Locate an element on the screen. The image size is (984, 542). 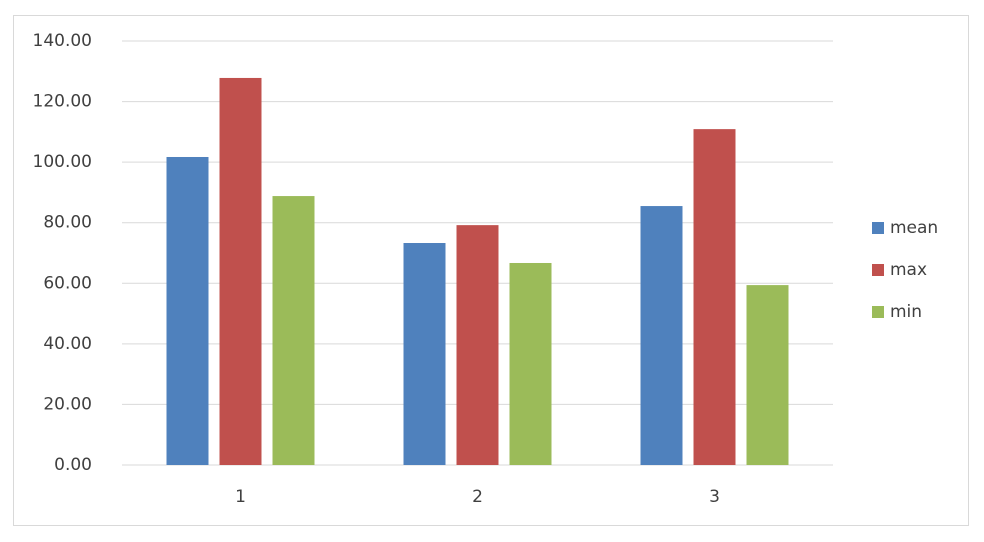
y-tick-label: 120.00 is located at coordinates (62, 102).